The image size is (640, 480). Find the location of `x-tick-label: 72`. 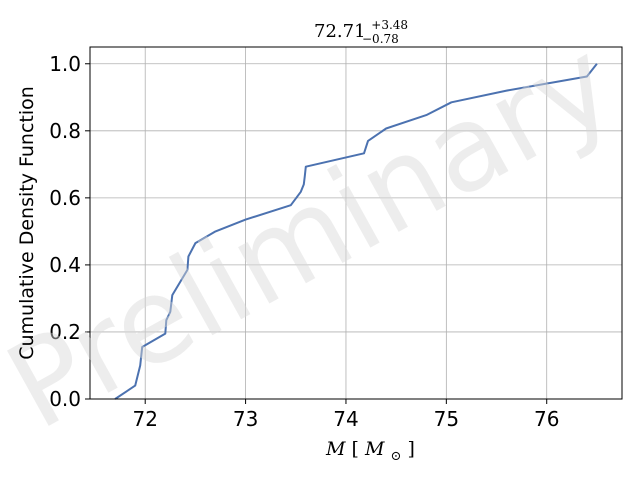

x-tick-label: 72 is located at coordinates (144, 419).